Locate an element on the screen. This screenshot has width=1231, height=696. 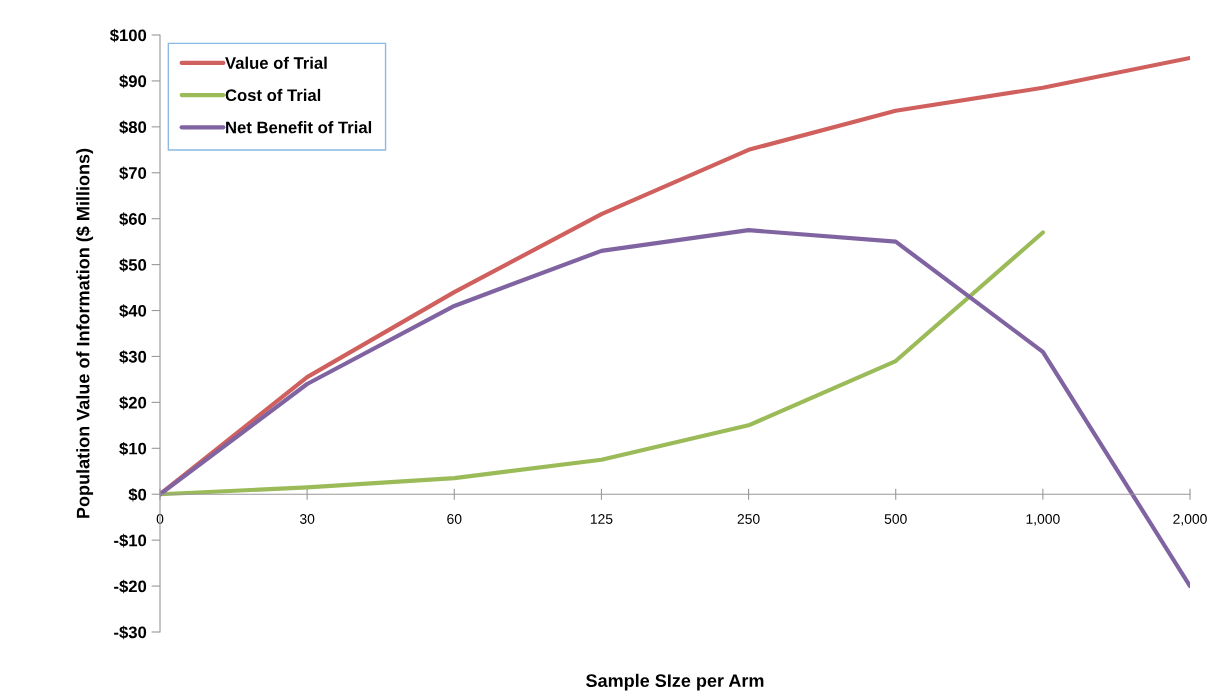
x-tick-label: 60 is located at coordinates (454, 519).